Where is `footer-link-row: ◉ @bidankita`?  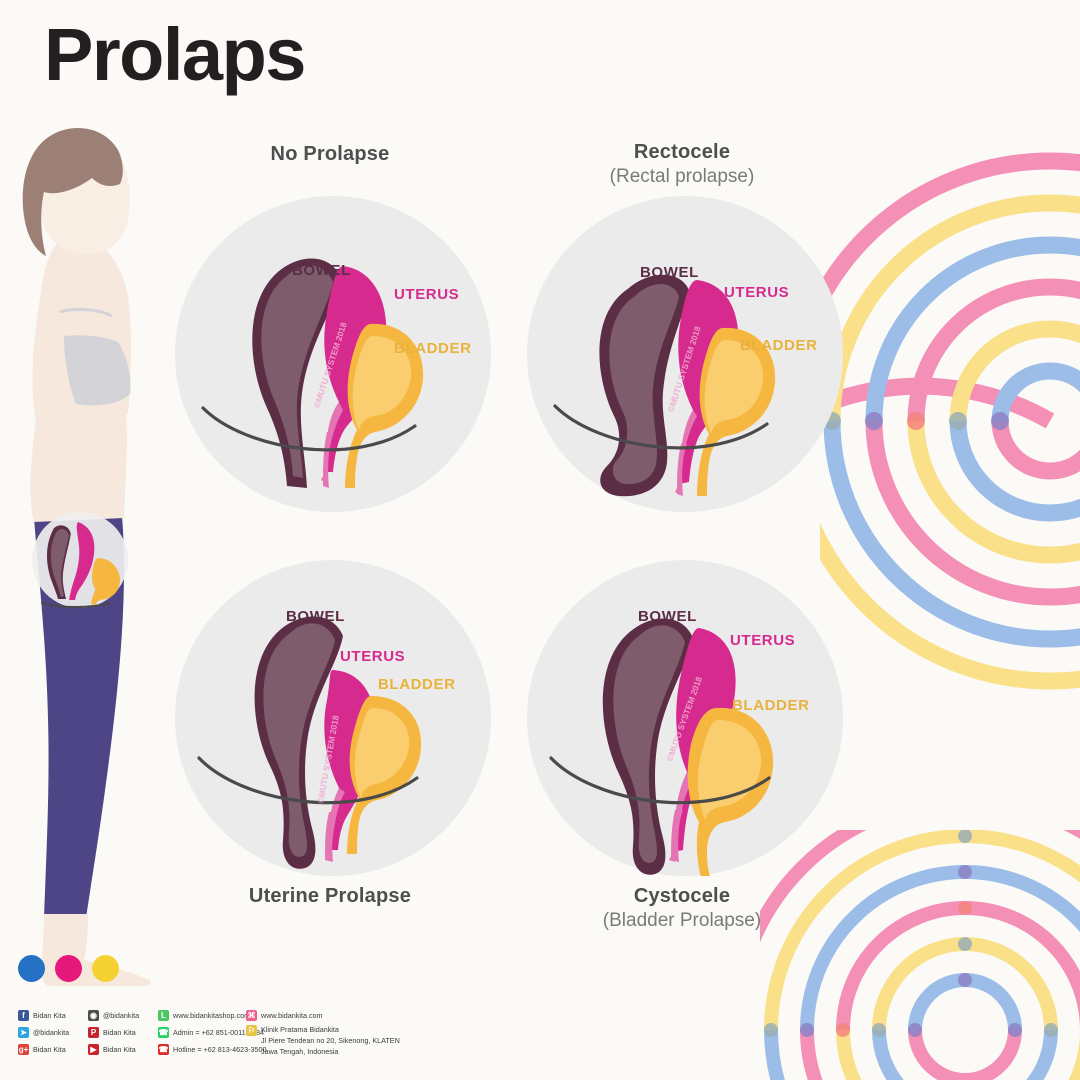
footer-link-row: ◉ @bidankita is located at coordinates (121, 1015).